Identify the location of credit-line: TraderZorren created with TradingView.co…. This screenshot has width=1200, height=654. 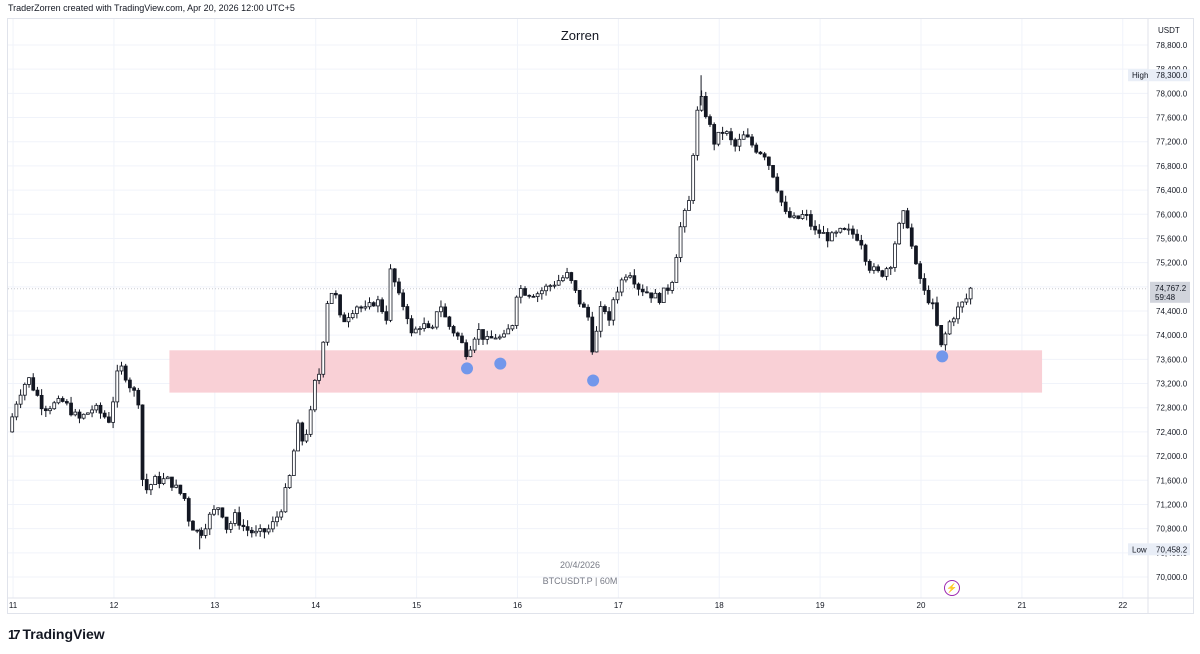
(151, 8).